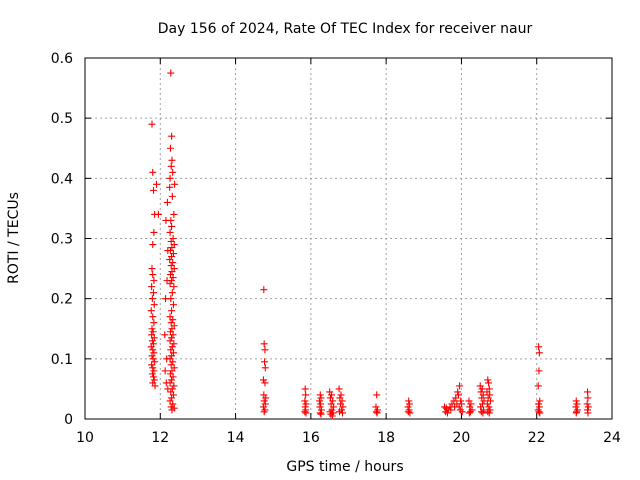  I want to click on x-tick-label: 24, so click(612, 438).